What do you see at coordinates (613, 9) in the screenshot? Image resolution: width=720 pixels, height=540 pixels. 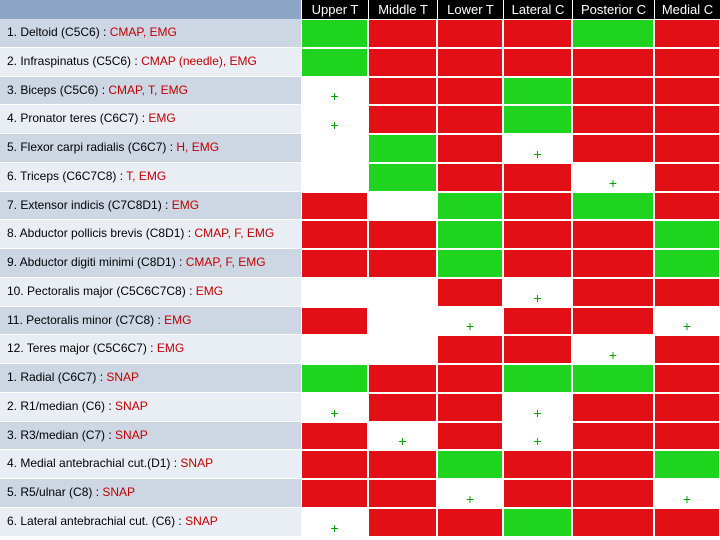 I see `column-header-posterior-c: Posterior C` at bounding box center [613, 9].